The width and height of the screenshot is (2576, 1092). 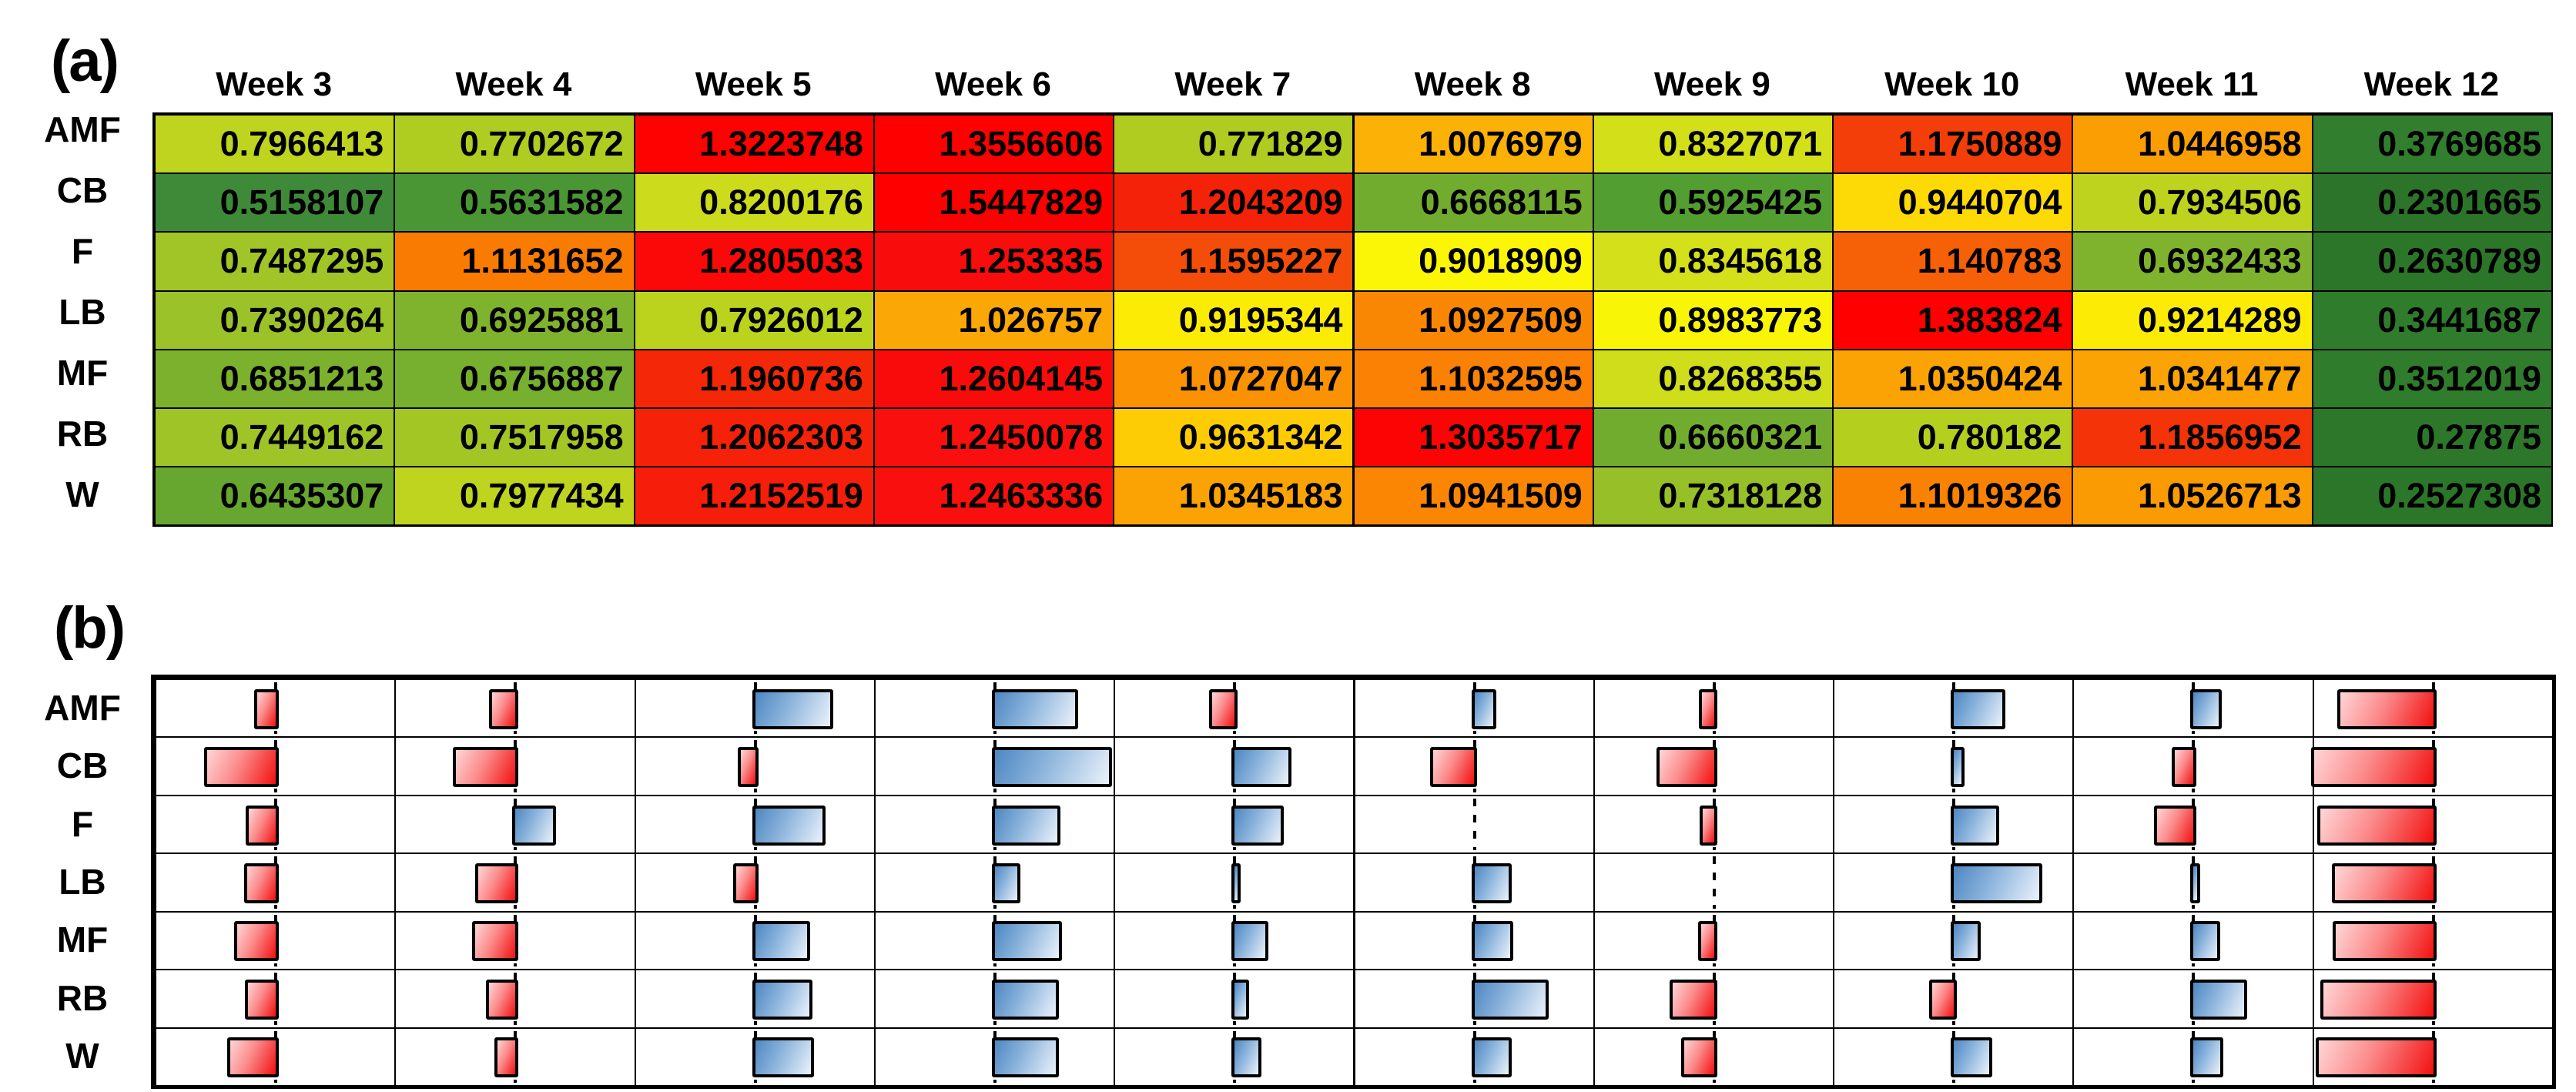 I want to click on deviation-row-label: CB, so click(x=82, y=765).